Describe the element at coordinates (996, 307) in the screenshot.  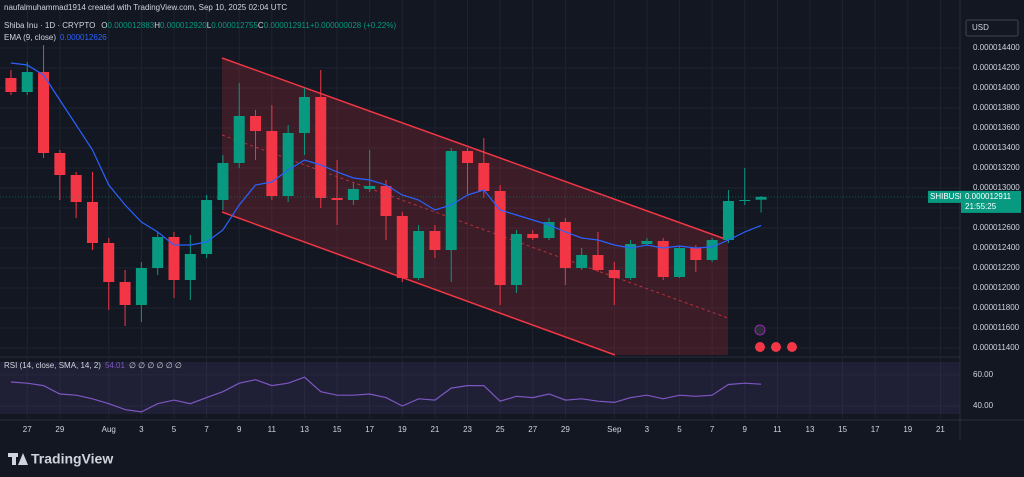
I see `y-tick-label: 0.000011800` at that location.